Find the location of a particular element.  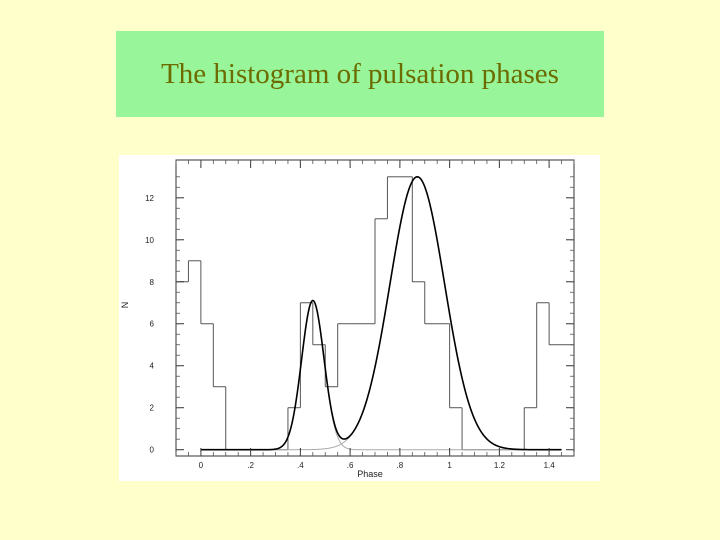

y-tick-label: 12 is located at coordinates (149, 198).